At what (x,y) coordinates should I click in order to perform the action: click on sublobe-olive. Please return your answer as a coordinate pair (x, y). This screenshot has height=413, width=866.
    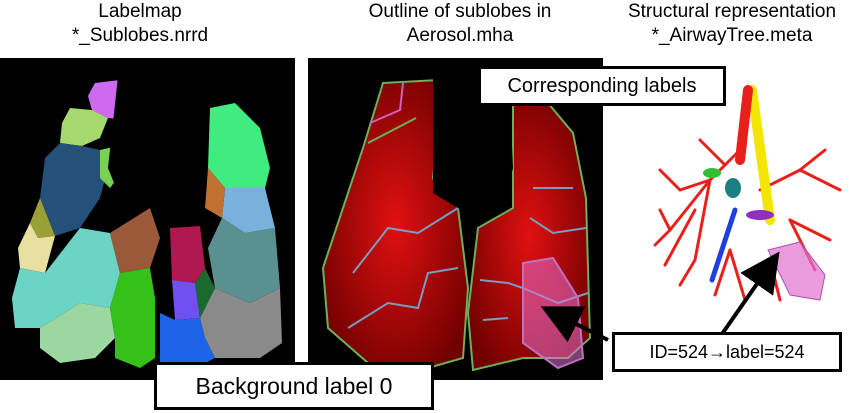
    Looking at the image, I should click on (42, 218).